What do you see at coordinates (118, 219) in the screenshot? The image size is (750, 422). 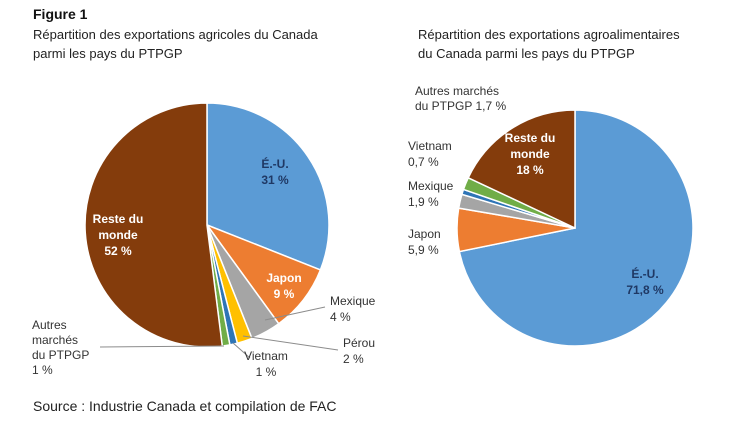 I see `left-label-reste-du-monde-line-1: Reste du` at bounding box center [118, 219].